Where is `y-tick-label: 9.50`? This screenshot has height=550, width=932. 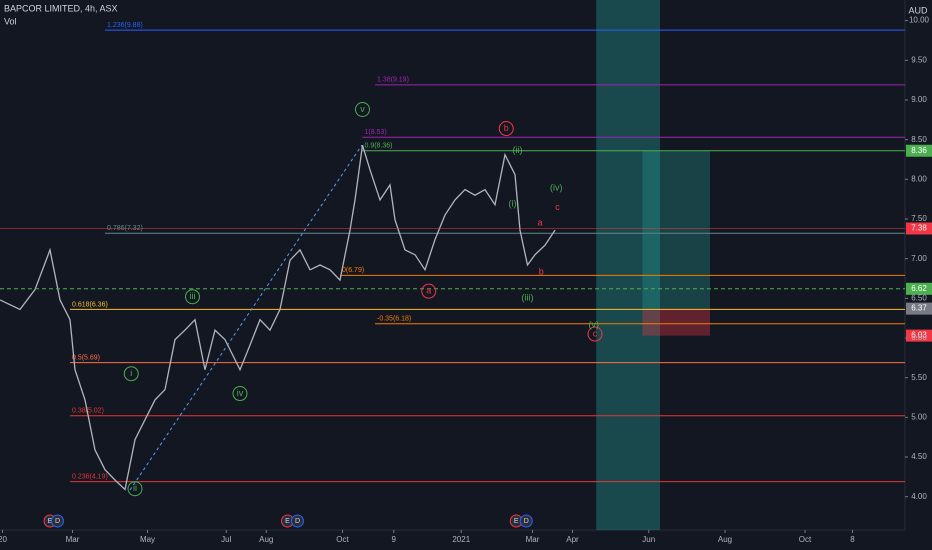
y-tick-label: 9.50 is located at coordinates (919, 59).